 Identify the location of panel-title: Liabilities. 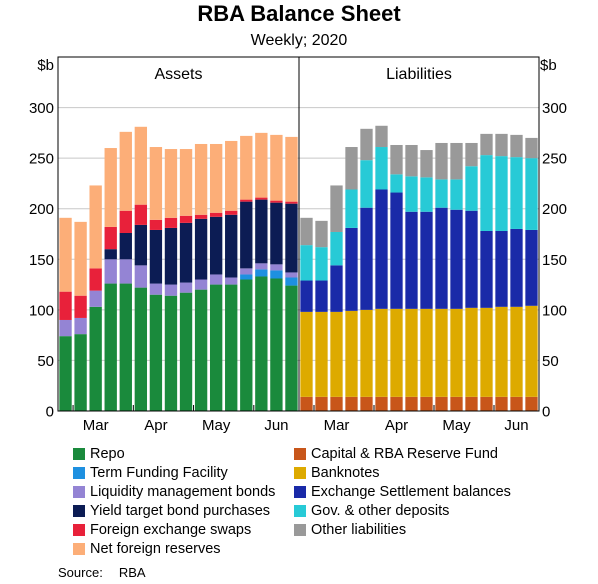
(419, 74).